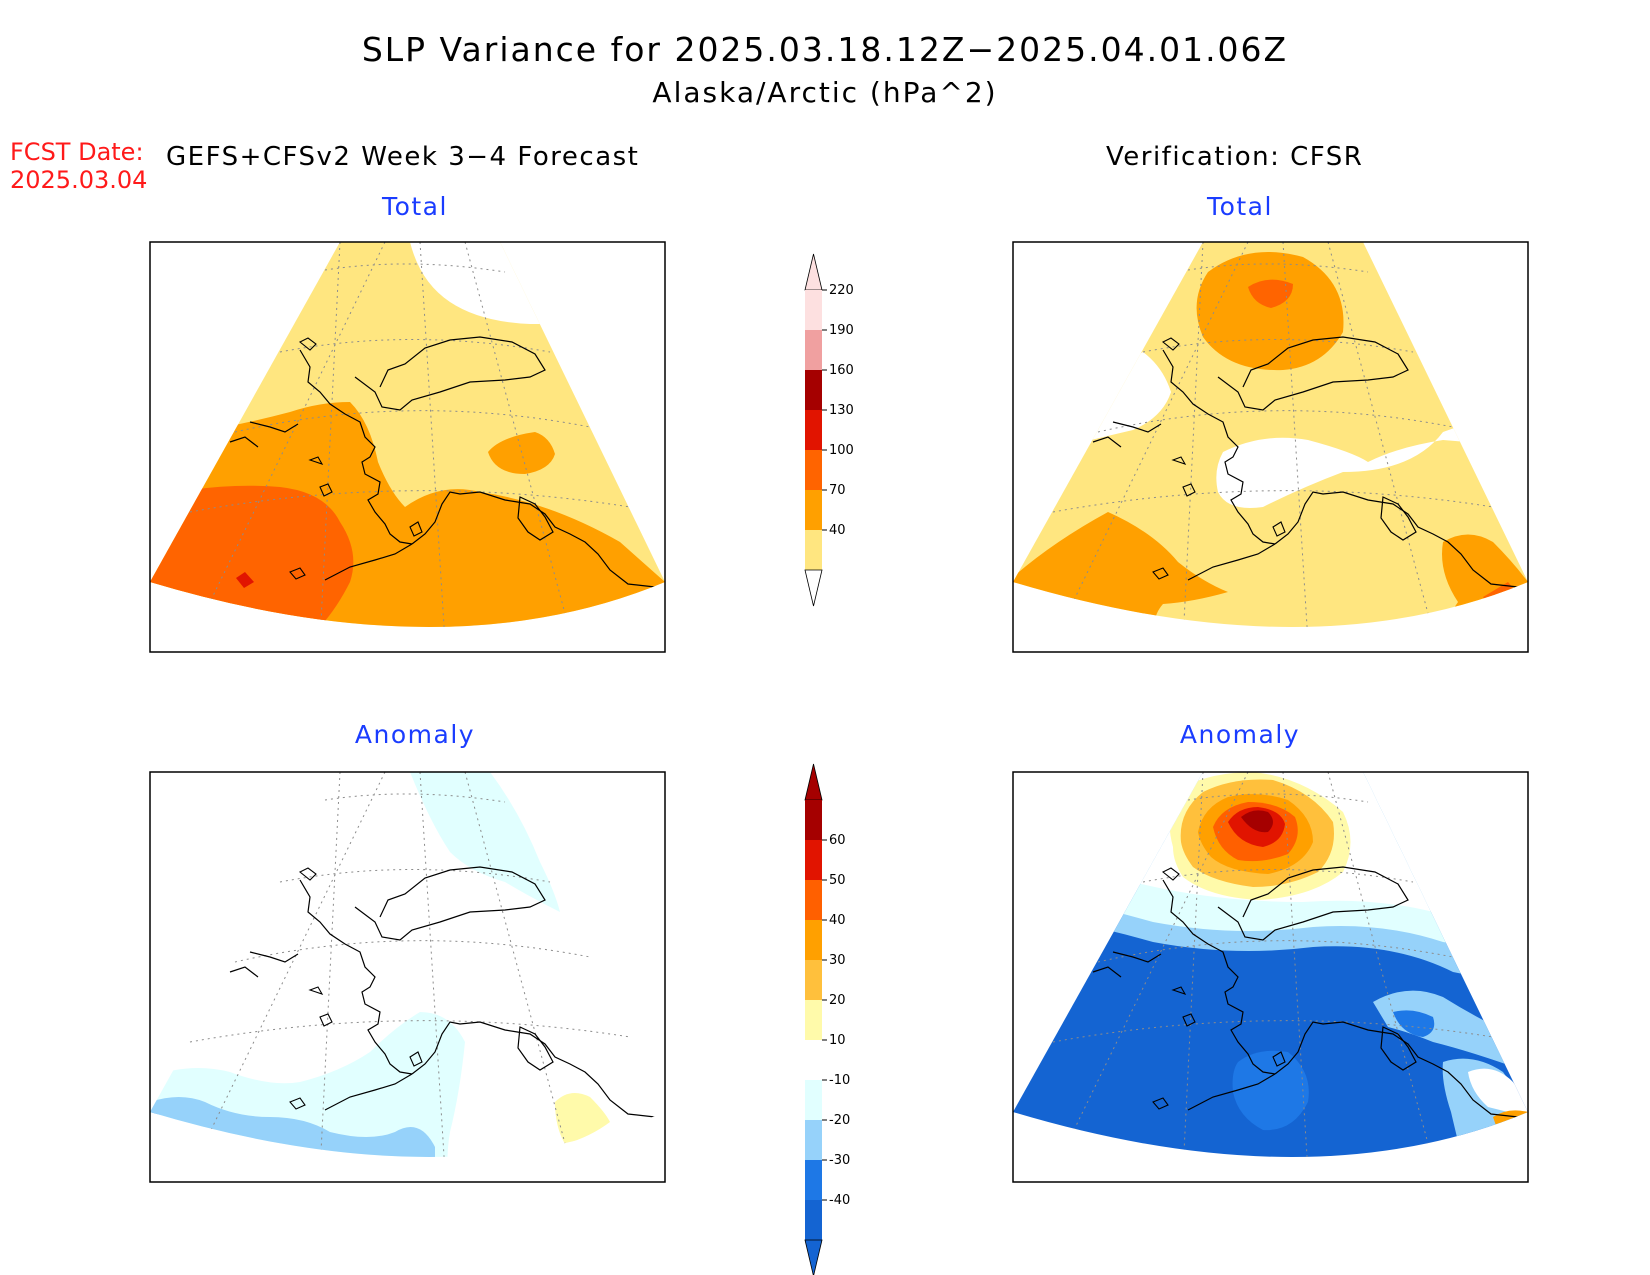 This screenshot has width=1650, height=1275. Describe the element at coordinates (837, 490) in the screenshot. I see `total-colorbar-label: 70` at that location.